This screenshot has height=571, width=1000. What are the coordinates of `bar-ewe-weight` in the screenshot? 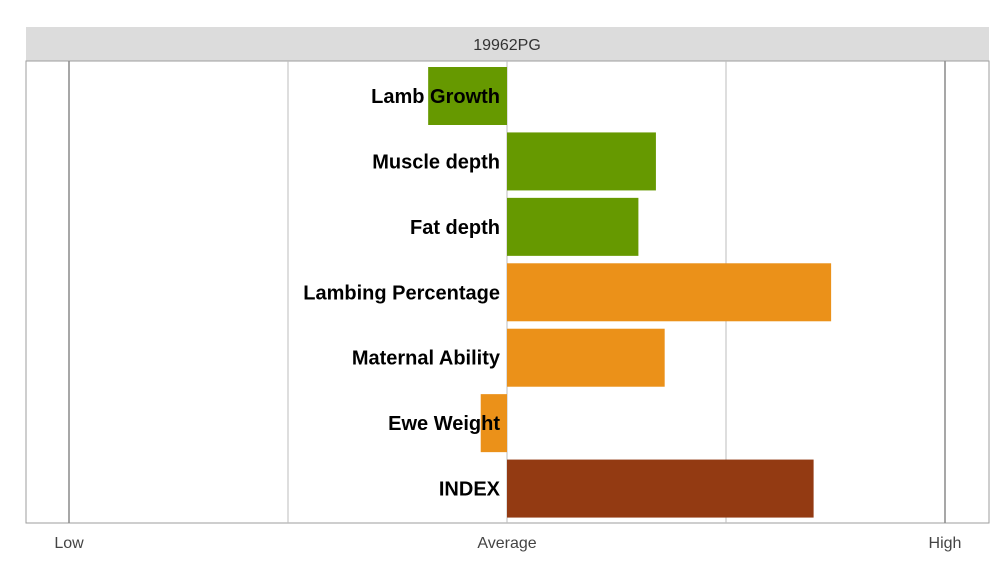 It's located at (493, 423).